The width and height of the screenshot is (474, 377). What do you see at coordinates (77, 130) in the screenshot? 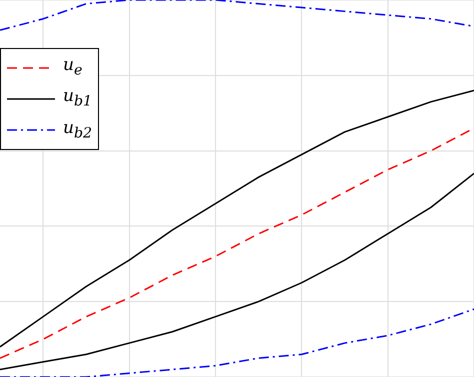
I see `legend-label: u$_{b2}$` at bounding box center [77, 130].